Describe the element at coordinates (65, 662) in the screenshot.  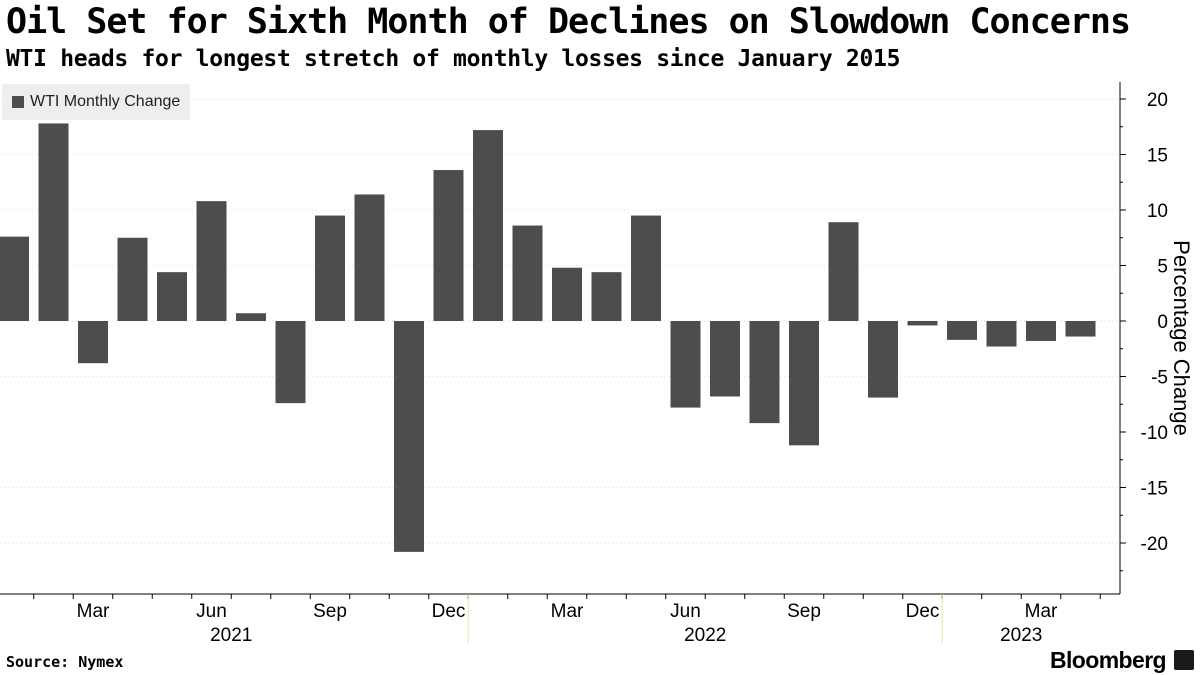
I see `source-note: Source: Nymex` at that location.